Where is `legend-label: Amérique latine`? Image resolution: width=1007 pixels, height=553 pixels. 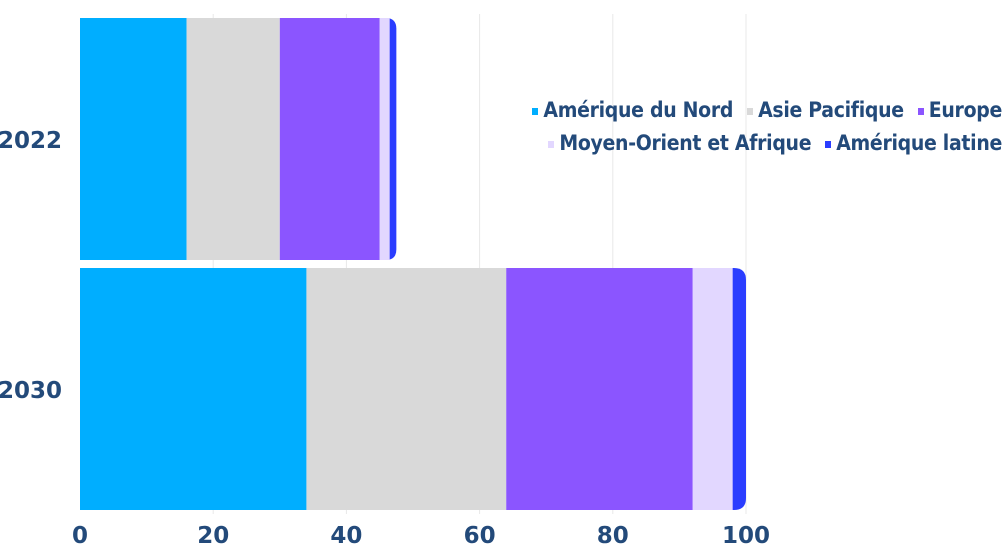
legend-label: Amérique latine is located at coordinates (919, 143).